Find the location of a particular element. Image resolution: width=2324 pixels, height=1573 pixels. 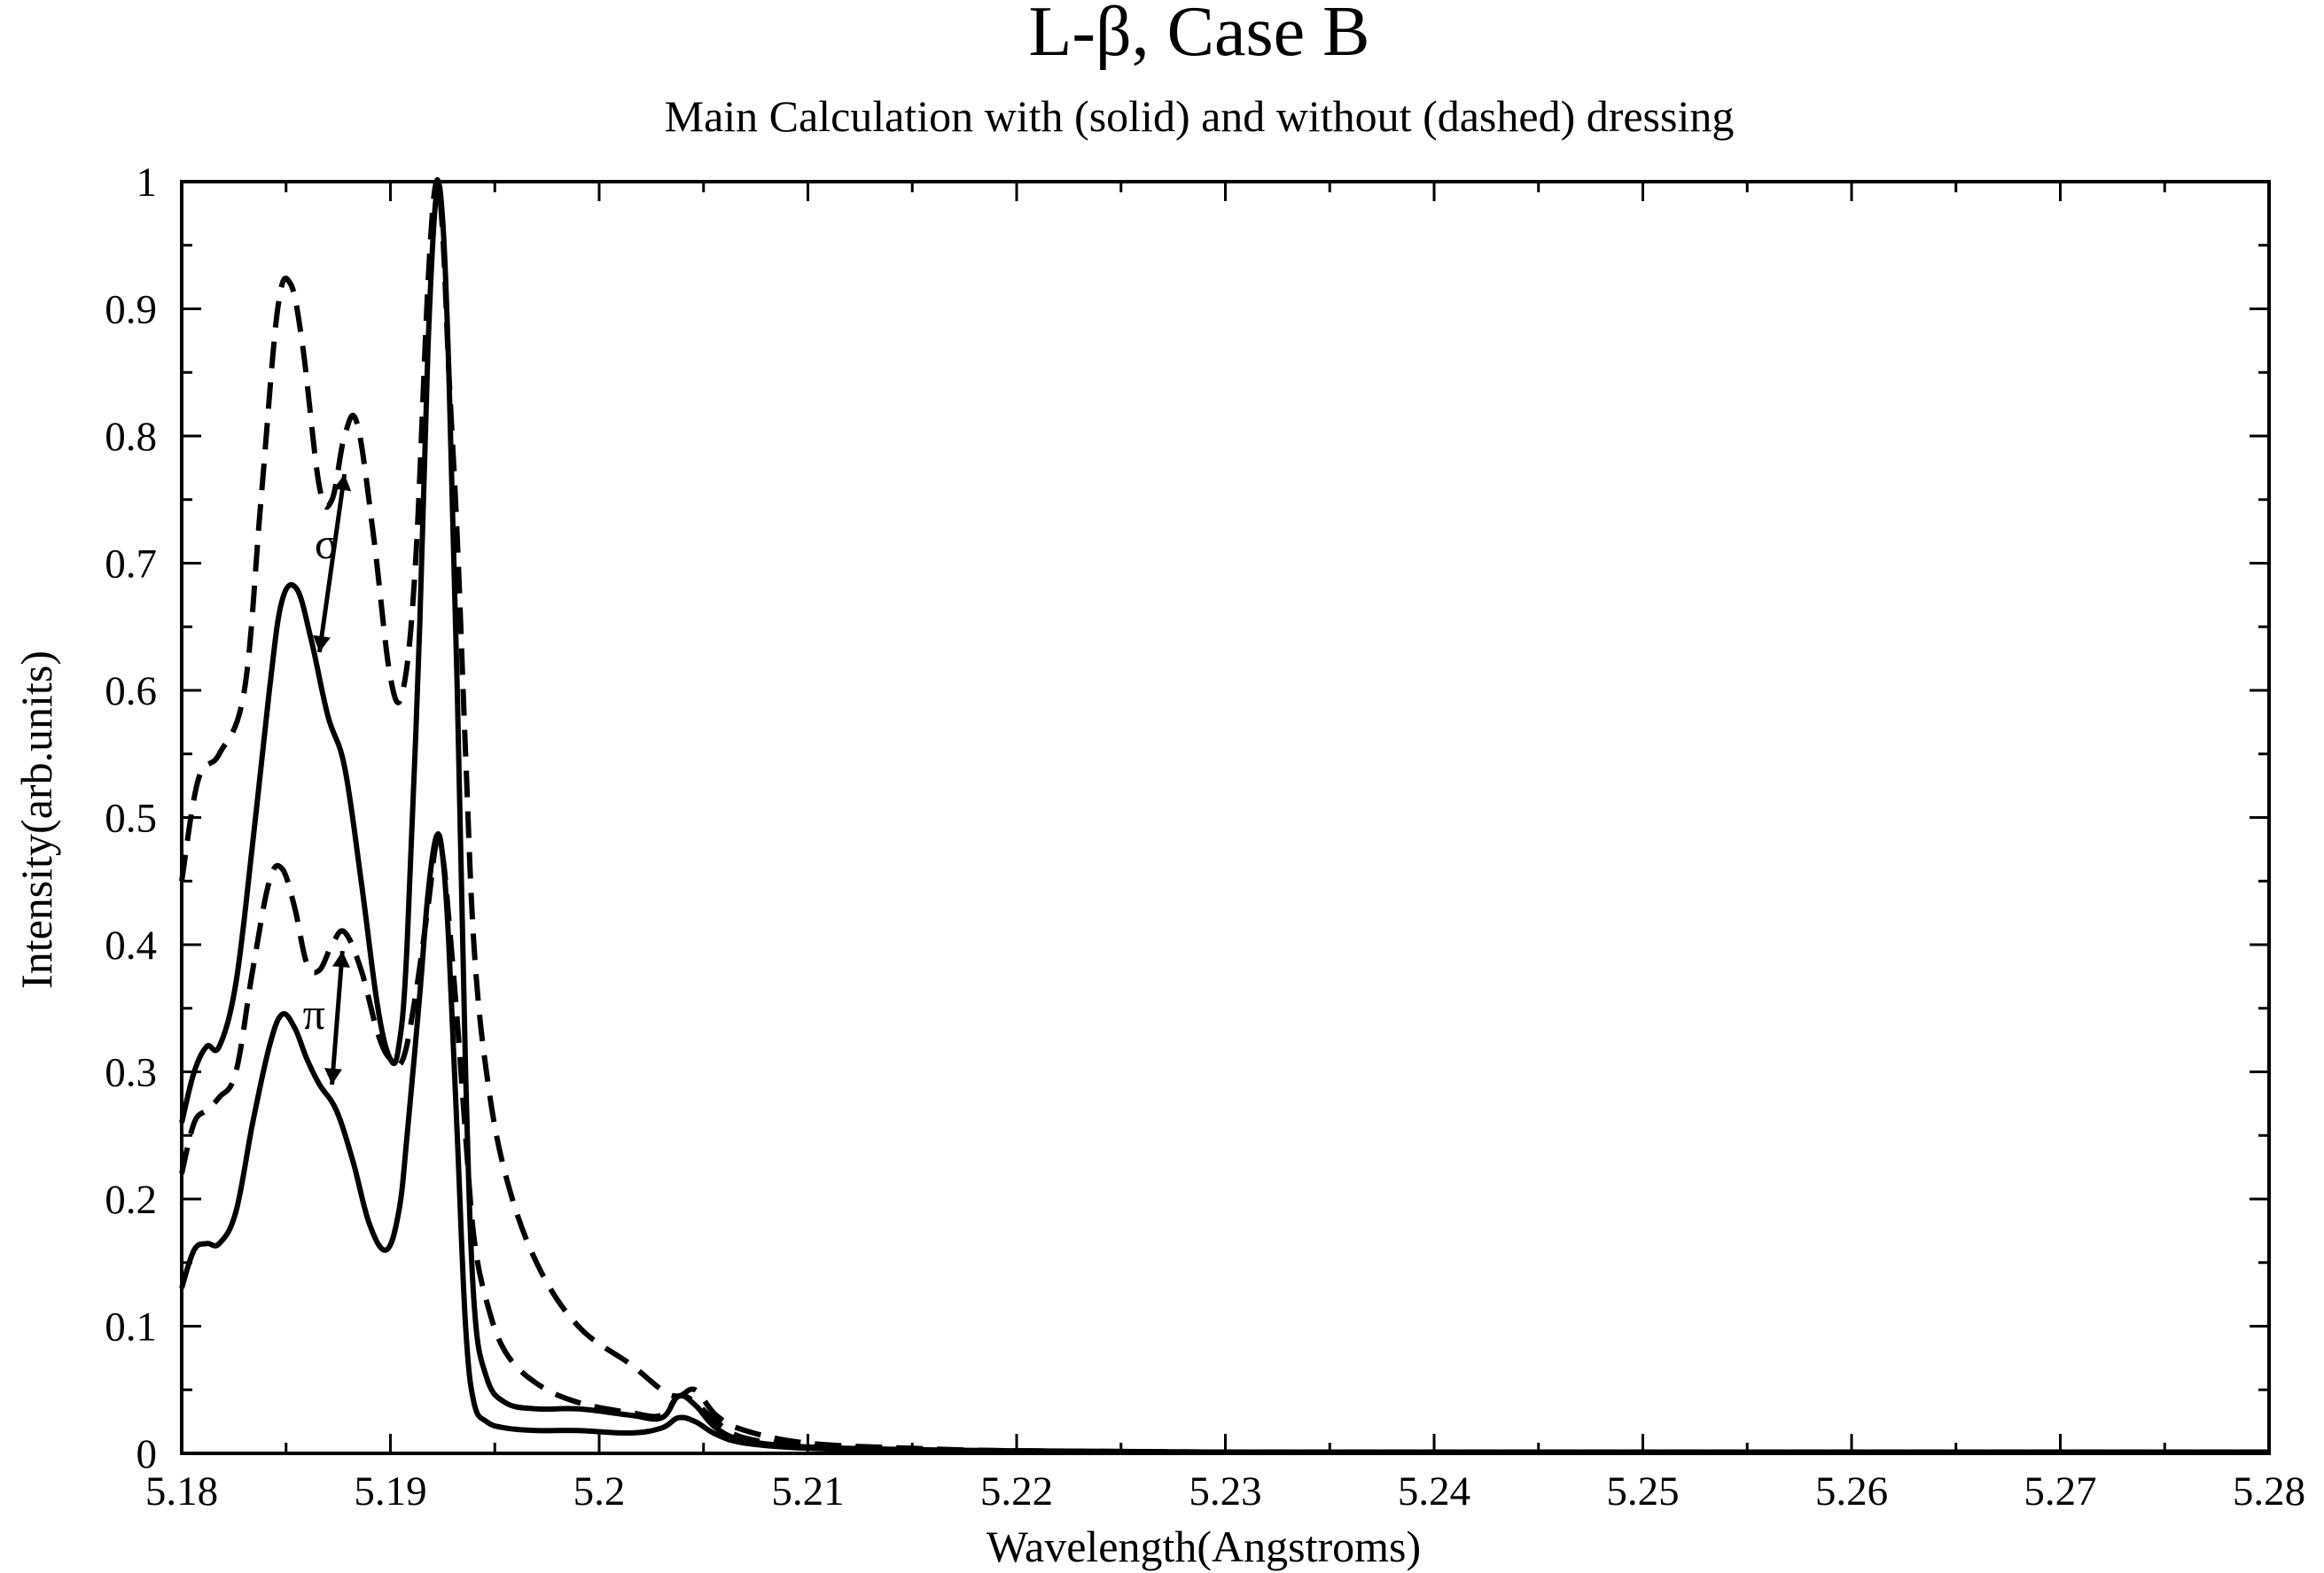

y-tick-label: 0.5 is located at coordinates (131, 819).